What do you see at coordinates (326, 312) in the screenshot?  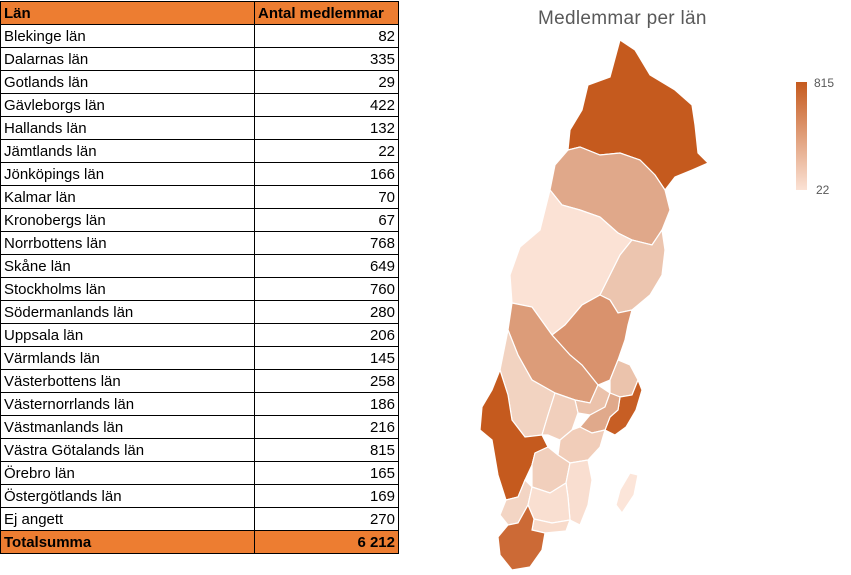 I see `cell-member-count: 280` at bounding box center [326, 312].